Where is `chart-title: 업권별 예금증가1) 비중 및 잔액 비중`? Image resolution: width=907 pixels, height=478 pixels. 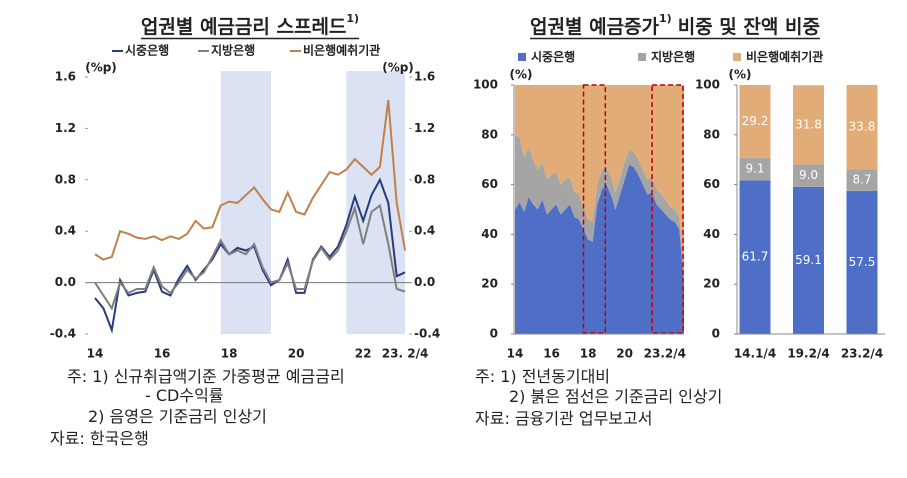
chart-title: 업권별 예금증가1) 비중 및 잔액 비중 is located at coordinates (675, 25).